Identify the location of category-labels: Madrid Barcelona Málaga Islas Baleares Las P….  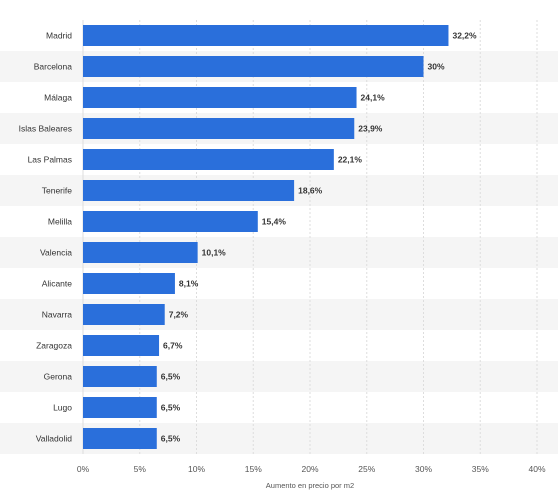
(46, 237).